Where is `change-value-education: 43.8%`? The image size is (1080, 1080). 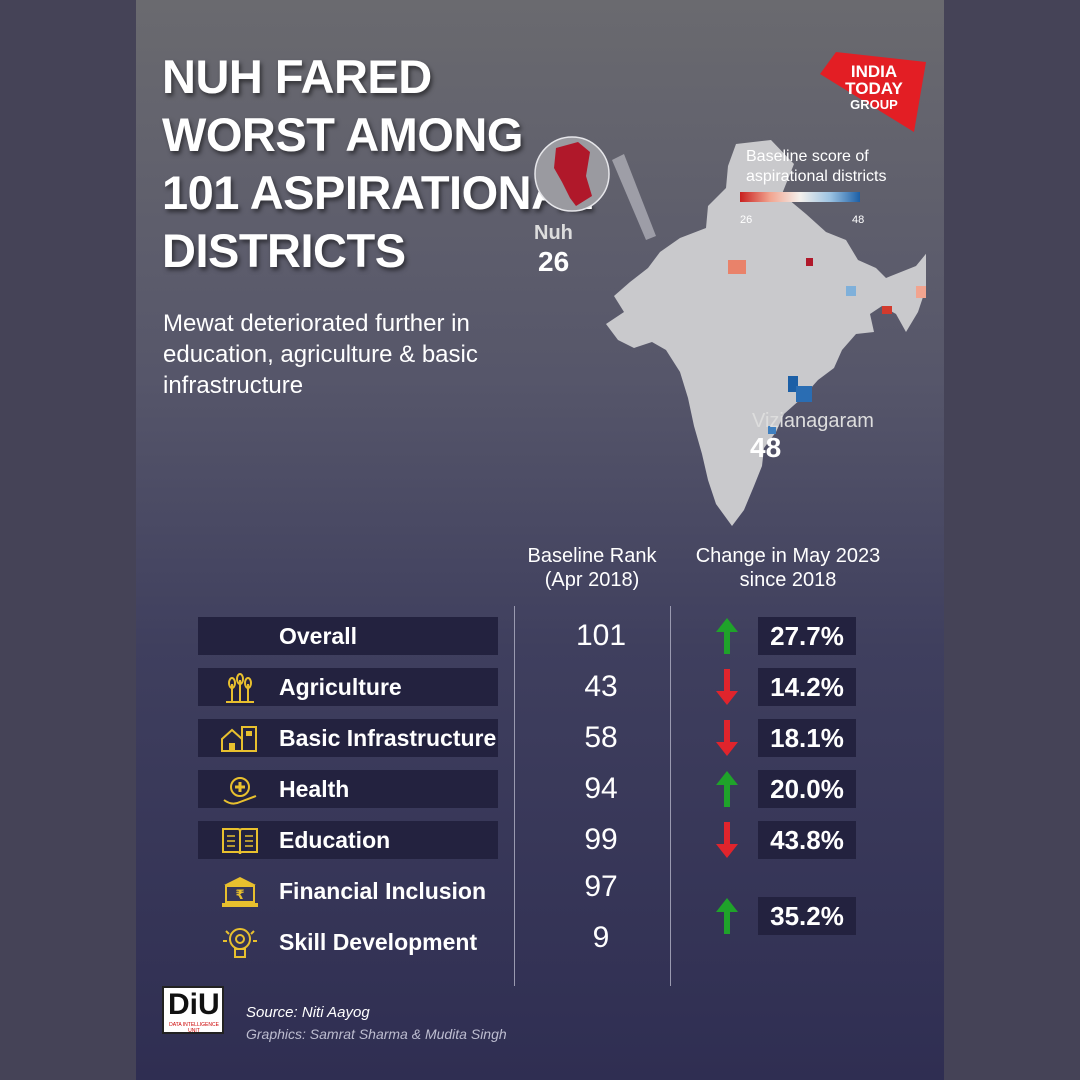
change-value-education: 43.8% is located at coordinates (807, 840).